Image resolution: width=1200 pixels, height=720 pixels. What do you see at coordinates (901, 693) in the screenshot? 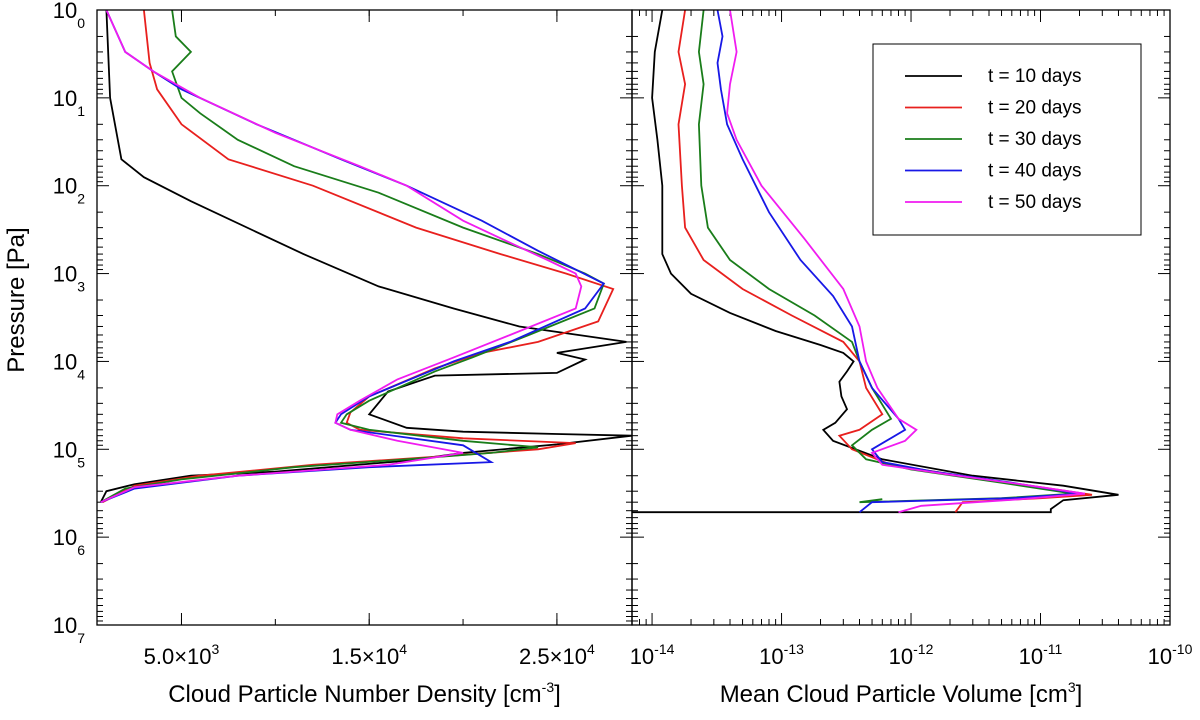
I see `x-axis-label: Mean Cloud Particle Volume [cm3]` at bounding box center [901, 693].